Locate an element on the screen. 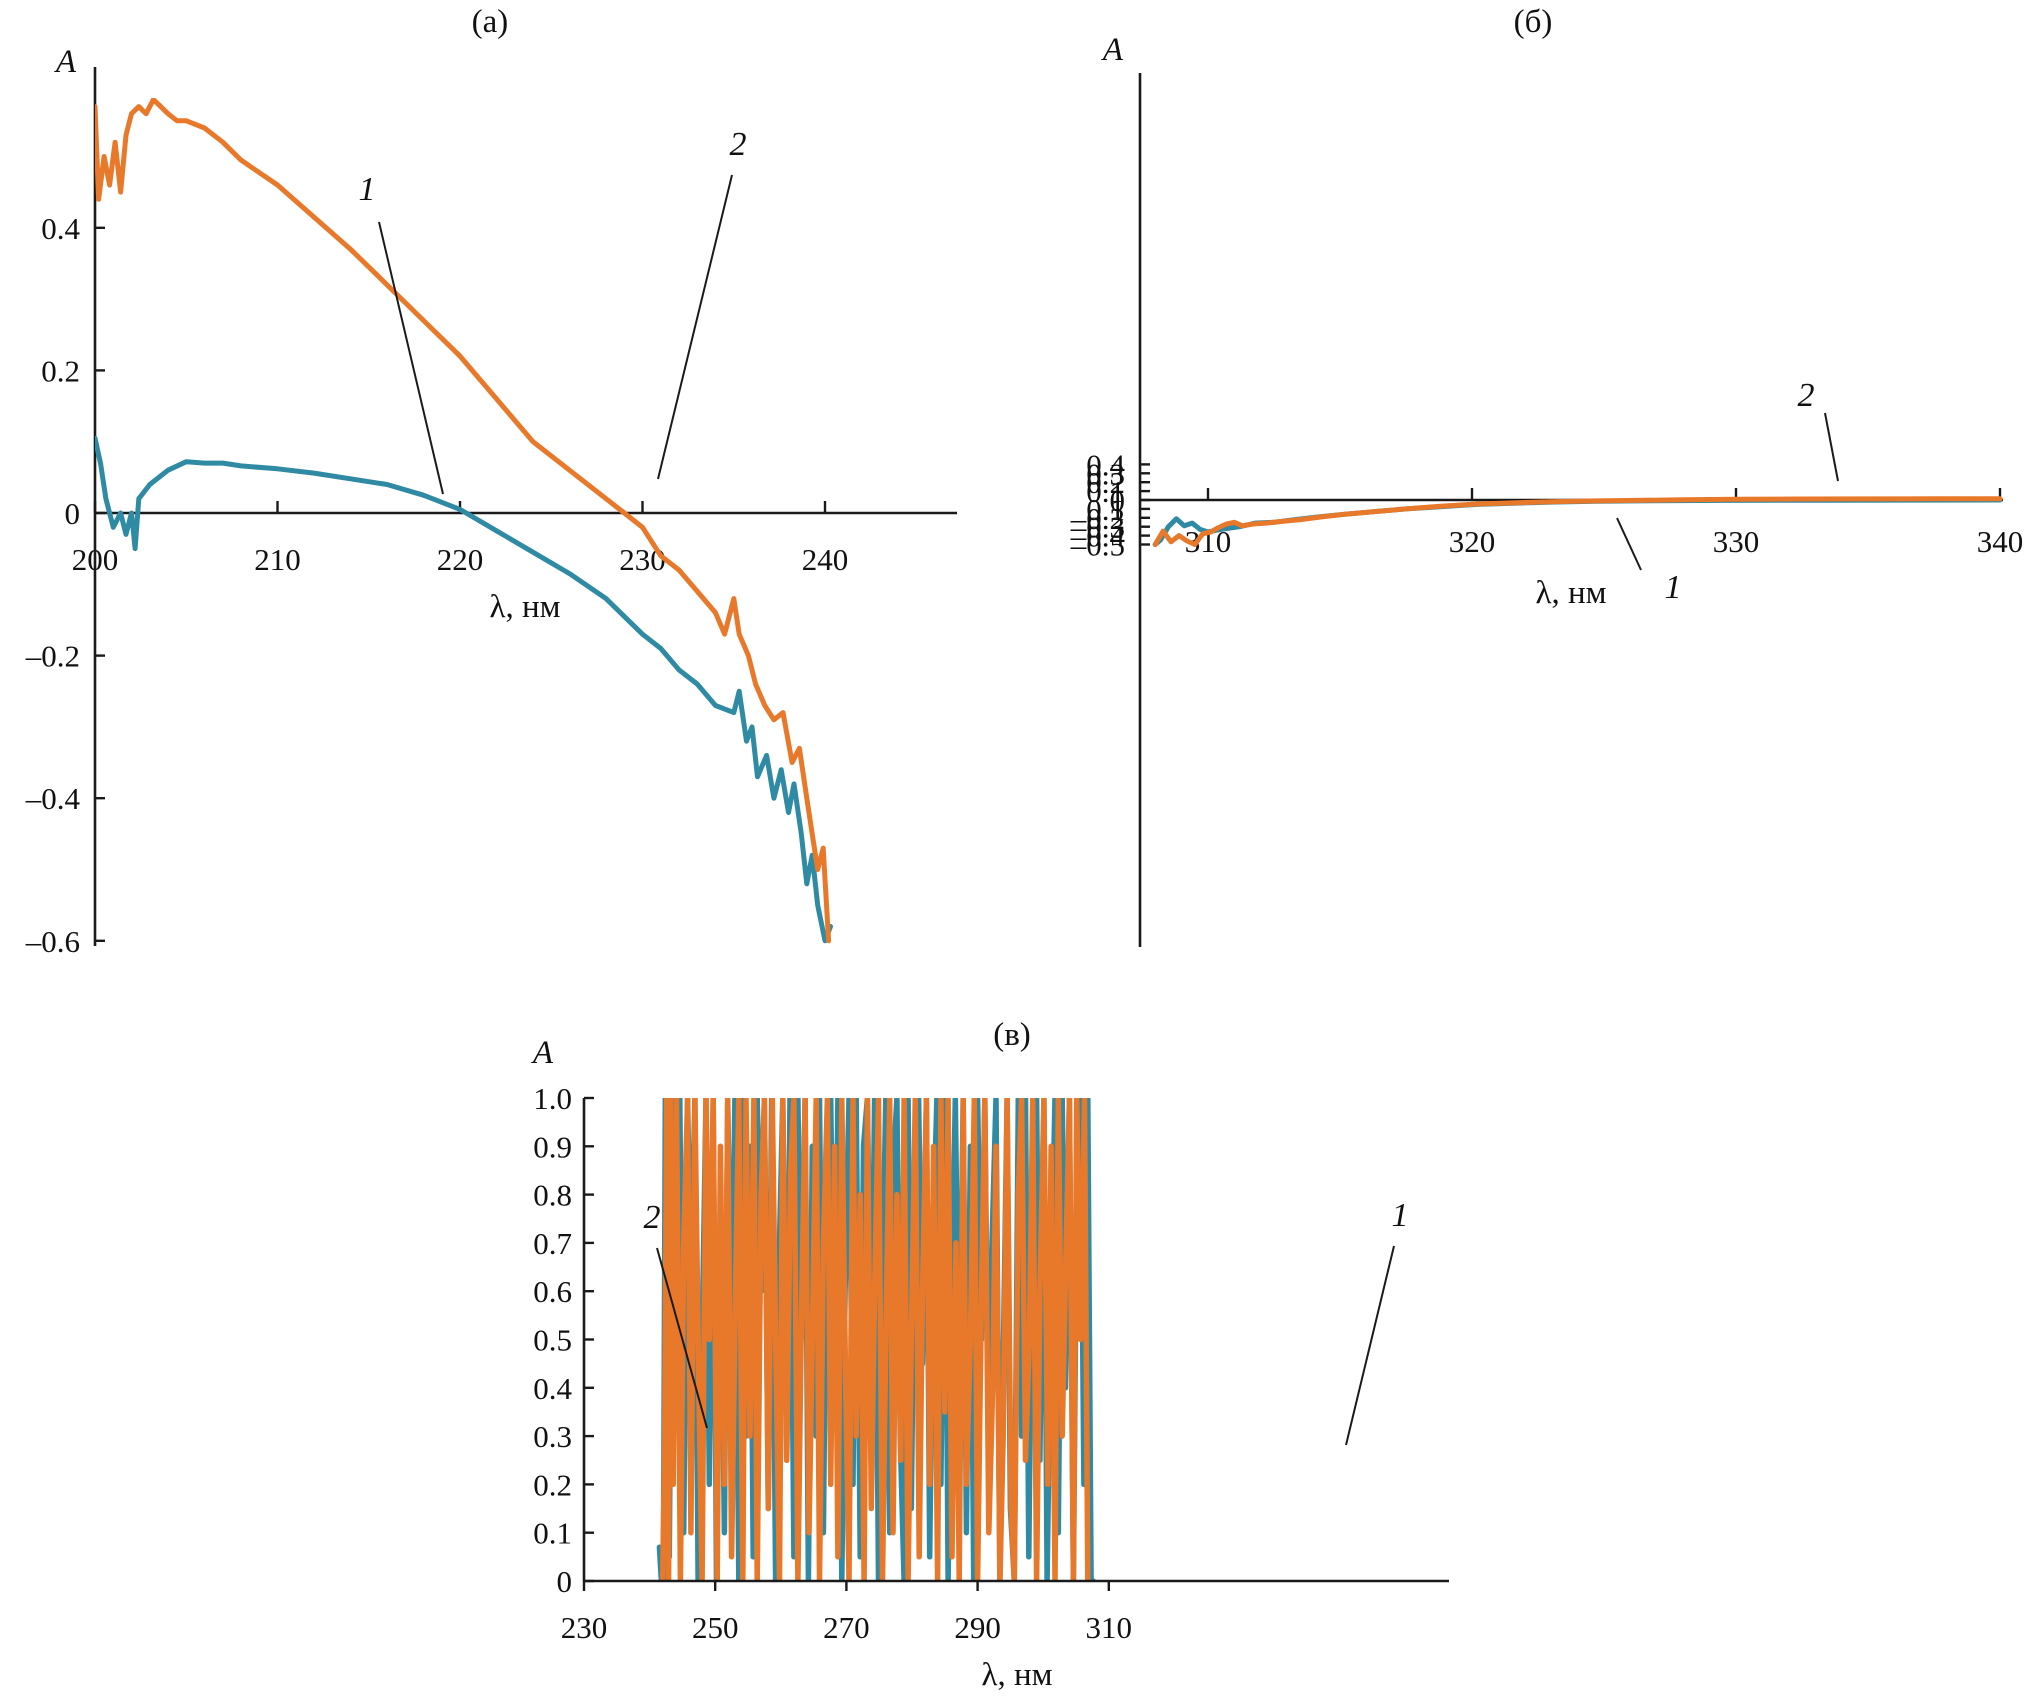 The image size is (2033, 1699). panel-c-y-tick-label: 0.7 is located at coordinates (552, 1243).